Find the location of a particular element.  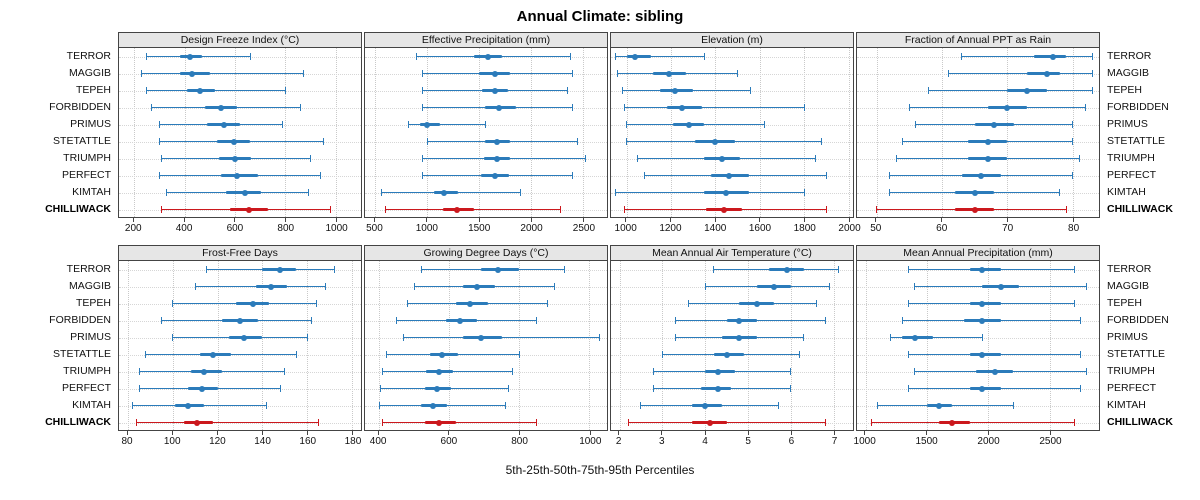

panel-title-mean-annual-precipitation-mm: Mean Annual Precipitation (mm) is located at coordinates (978, 253).